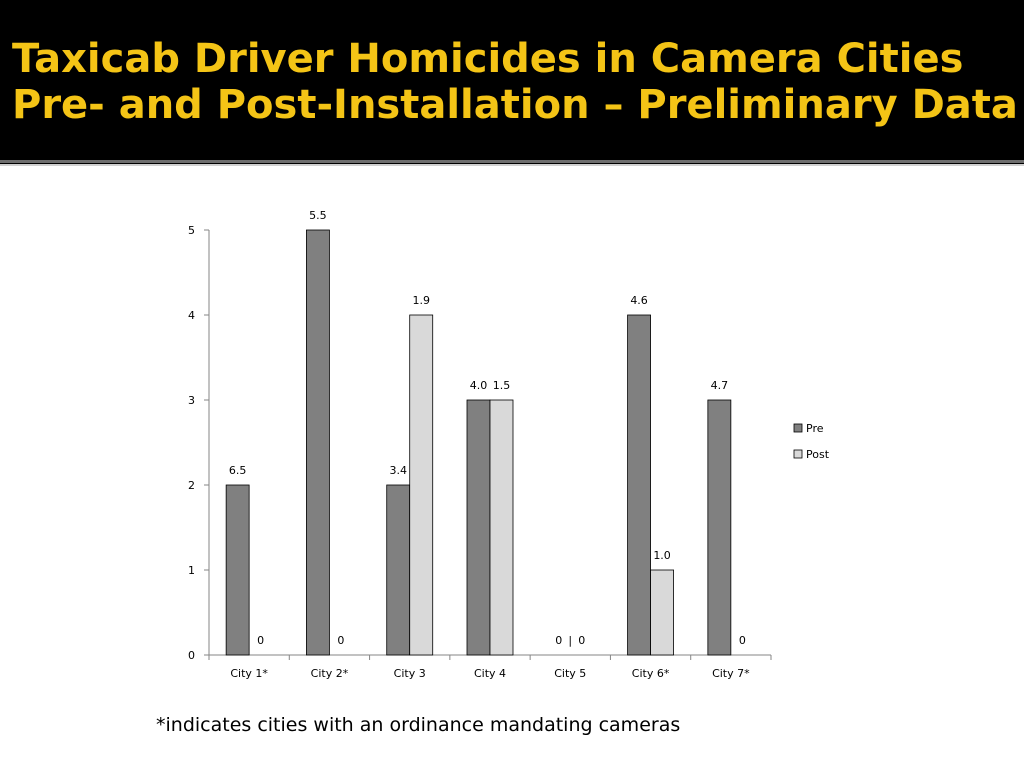 This screenshot has height=768, width=1024. What do you see at coordinates (238, 470) in the screenshot?
I see `data-label-pre: 6.5` at bounding box center [238, 470].